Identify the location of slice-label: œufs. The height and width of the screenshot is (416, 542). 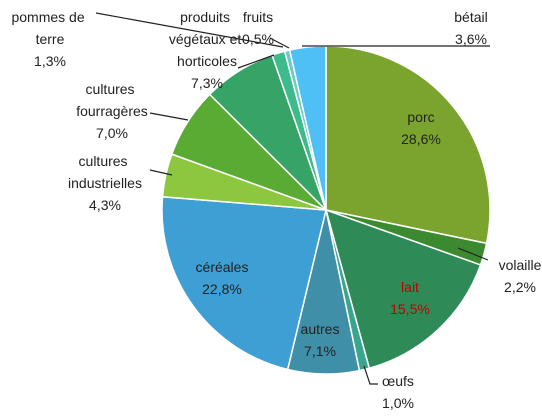
(398, 381).